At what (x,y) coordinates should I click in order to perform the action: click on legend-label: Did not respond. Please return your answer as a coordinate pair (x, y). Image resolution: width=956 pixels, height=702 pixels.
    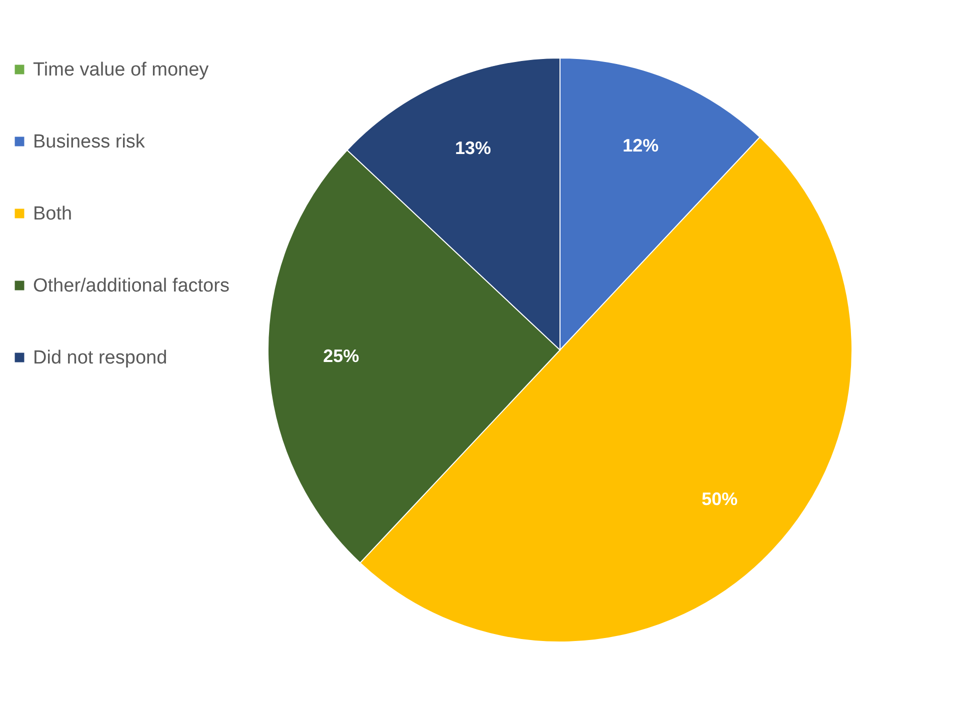
    Looking at the image, I should click on (100, 358).